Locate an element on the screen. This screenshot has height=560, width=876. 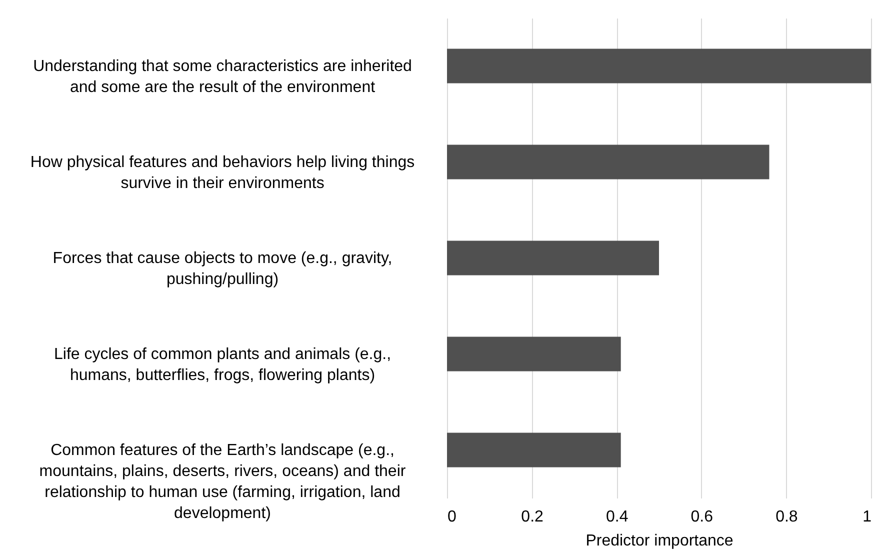
y-tick-label: Common features of the Earth’s landscape (e.g., mountains, plains, deserts, rivers, oceans) and their relationship to human use (farming, irrigation, land development) is located at coordinates (222, 482).